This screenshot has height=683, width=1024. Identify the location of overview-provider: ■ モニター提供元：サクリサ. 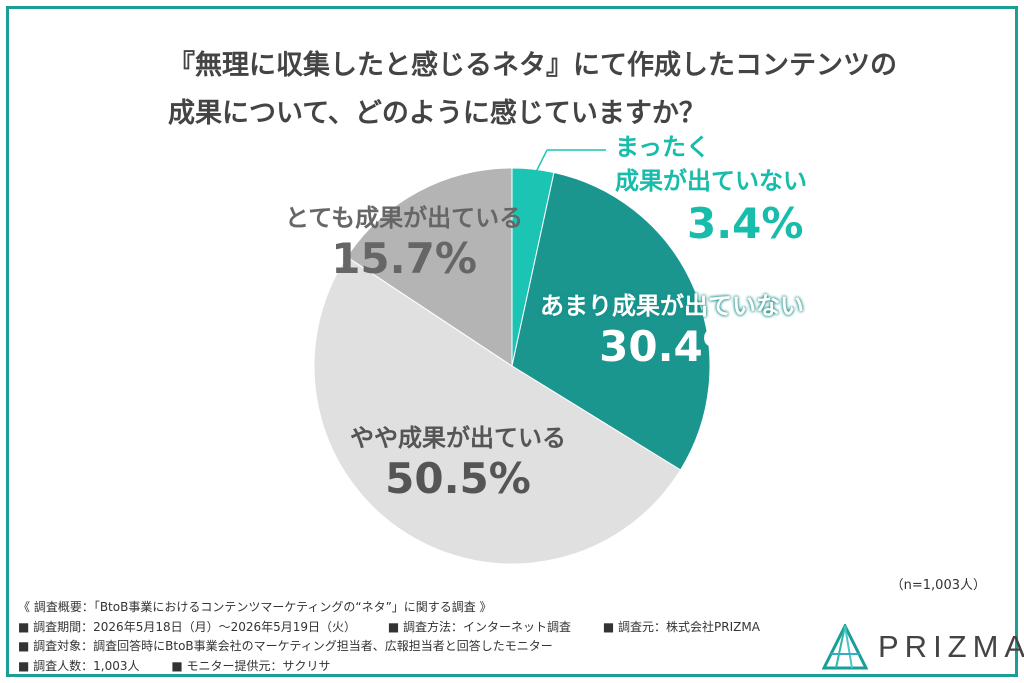
(251, 665).